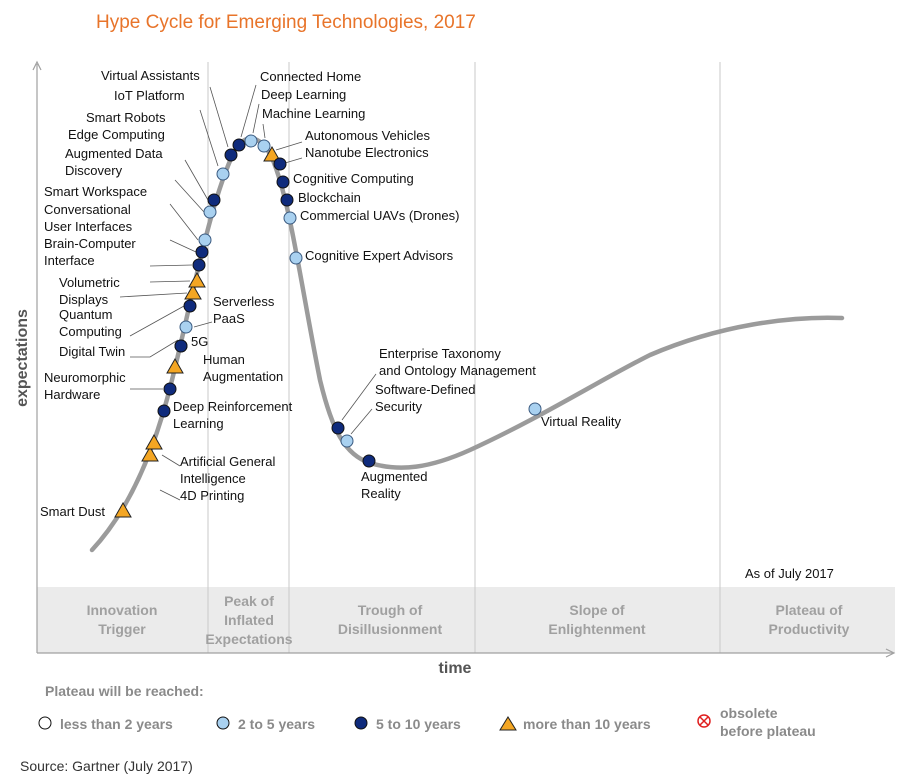 Image resolution: width=910 pixels, height=783 pixels. What do you see at coordinates (361, 723) in the screenshot?
I see `legend-5-to-10-years-swatch` at bounding box center [361, 723].